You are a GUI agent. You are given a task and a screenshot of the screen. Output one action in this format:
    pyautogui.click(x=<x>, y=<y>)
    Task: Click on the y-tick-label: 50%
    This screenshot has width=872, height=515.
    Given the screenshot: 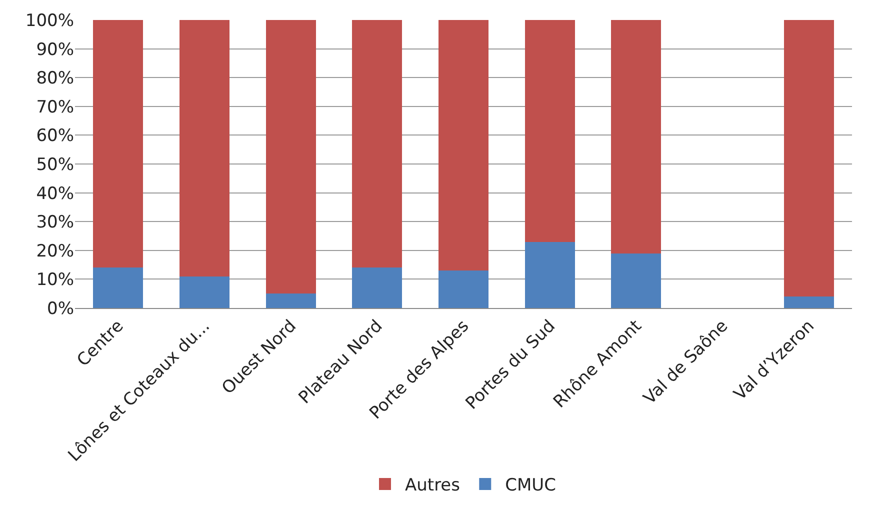 What is the action you would take?
    pyautogui.click(x=55, y=164)
    